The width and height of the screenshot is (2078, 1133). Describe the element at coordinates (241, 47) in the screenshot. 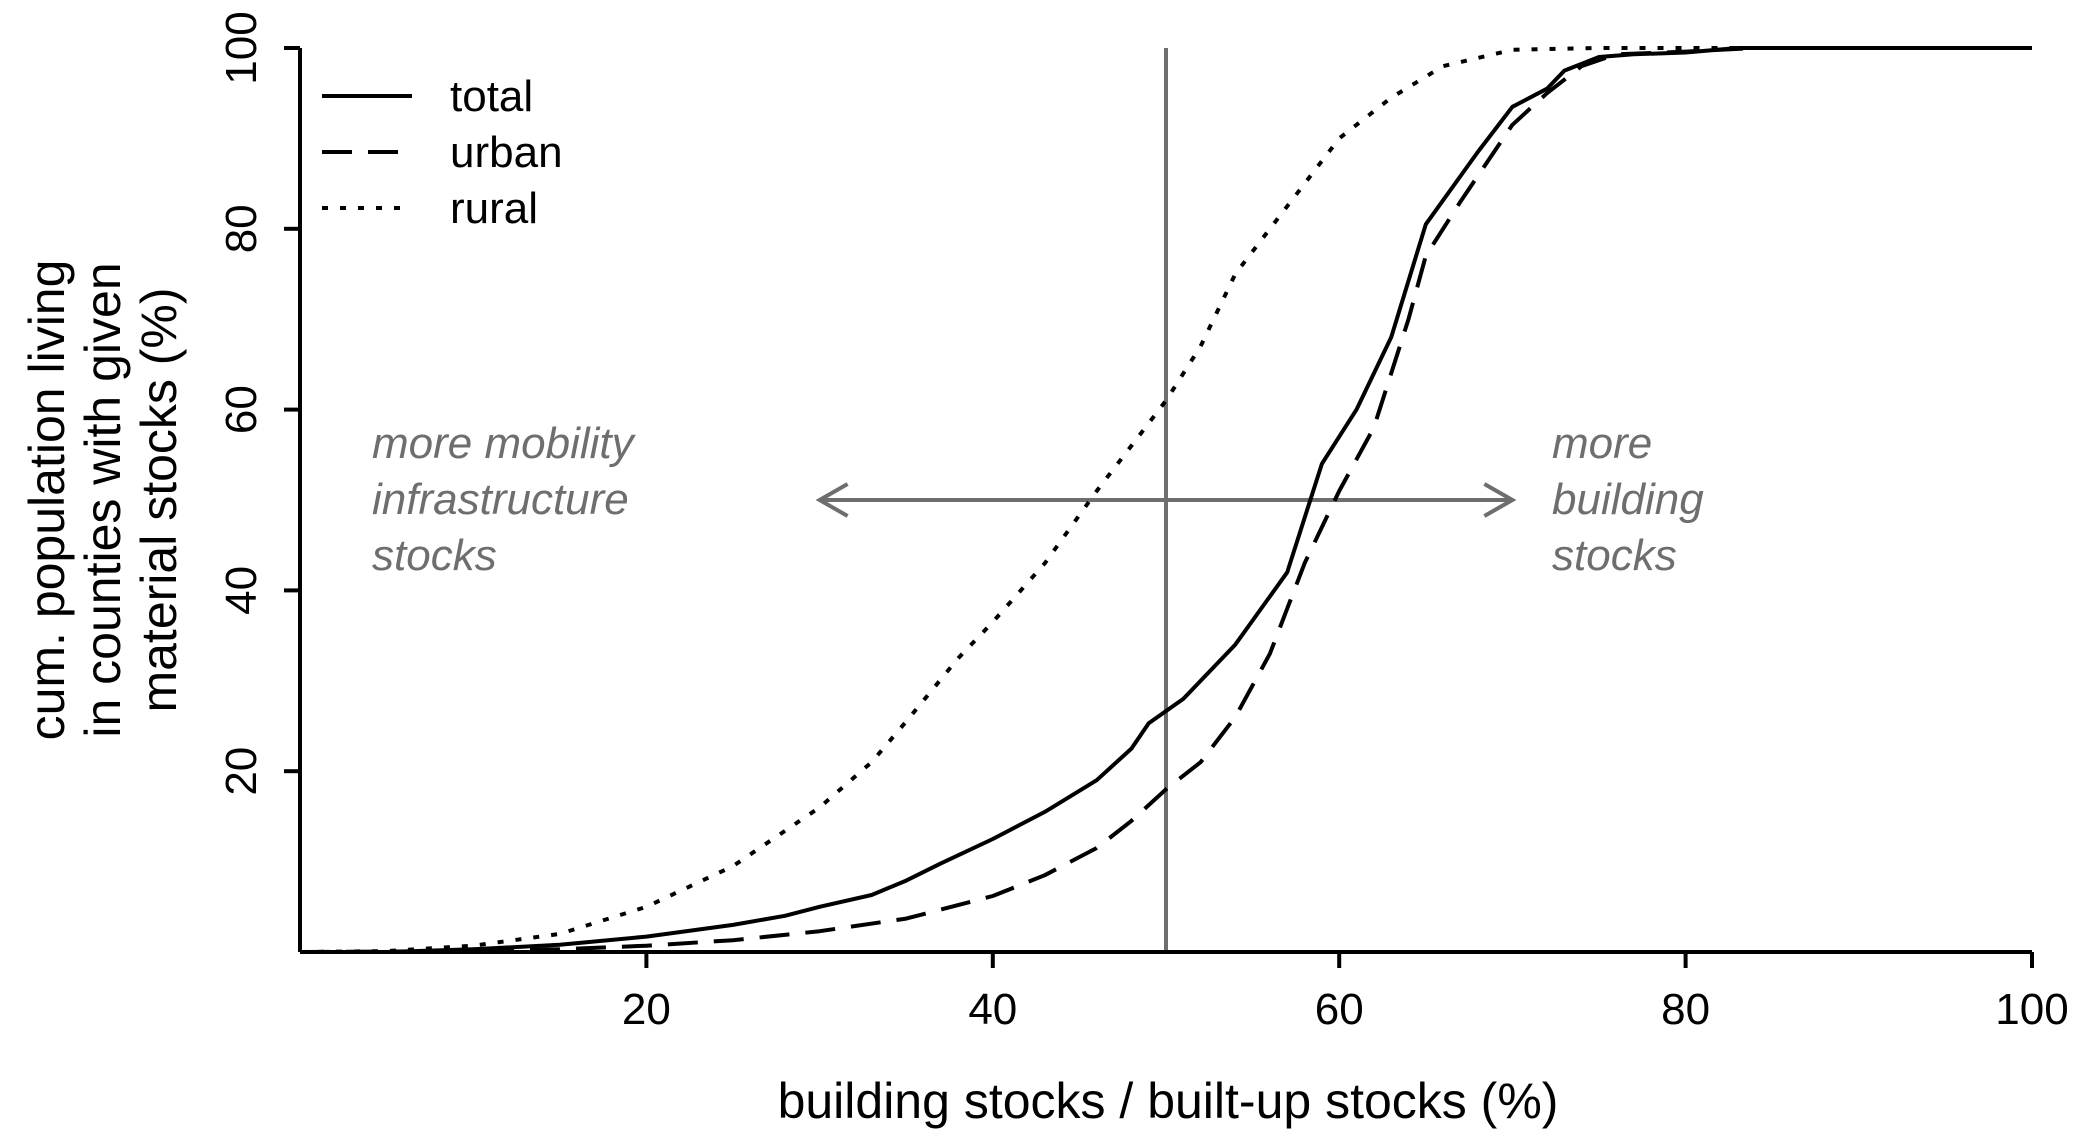

I see `y-tick-label: 100` at that location.